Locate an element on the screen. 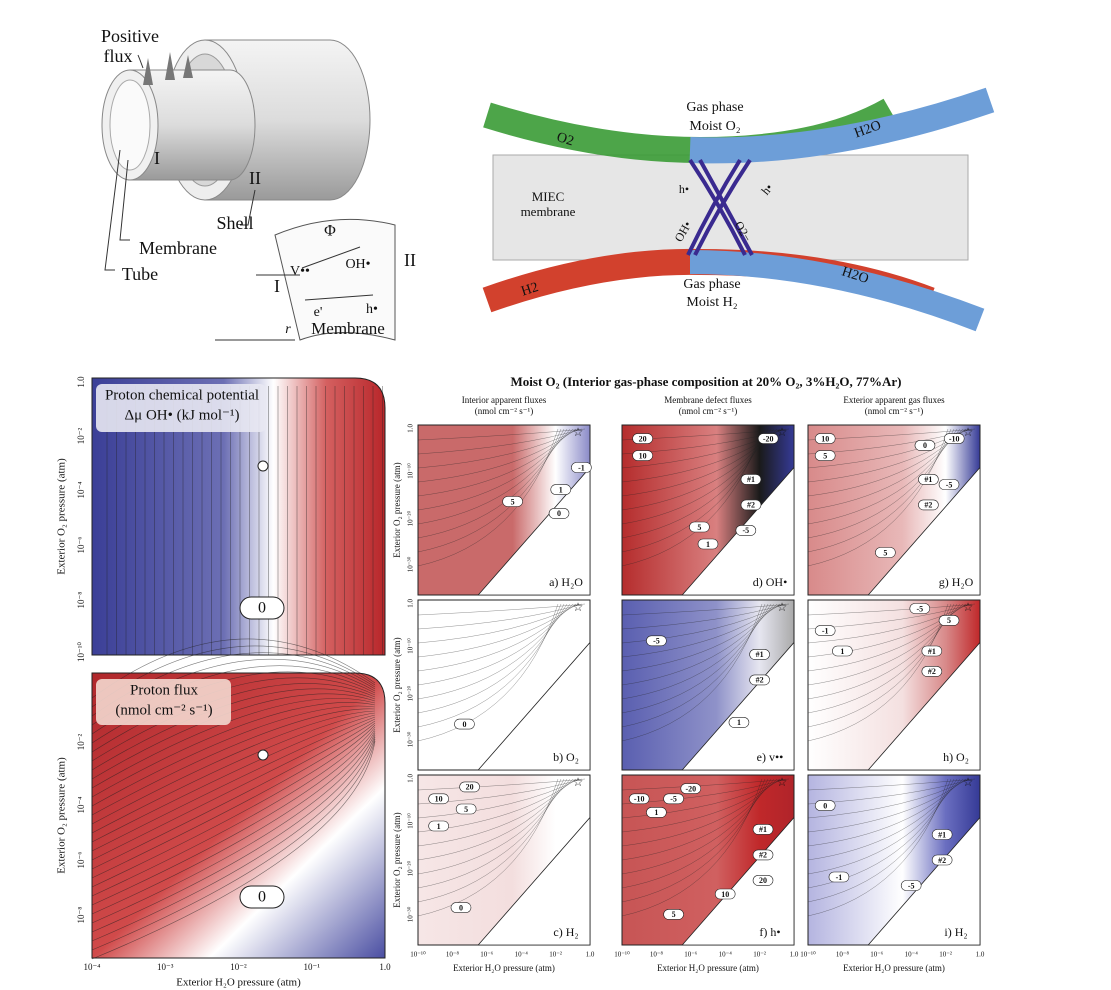 This screenshot has height=990, width=1111. label: h• is located at coordinates (372, 309).